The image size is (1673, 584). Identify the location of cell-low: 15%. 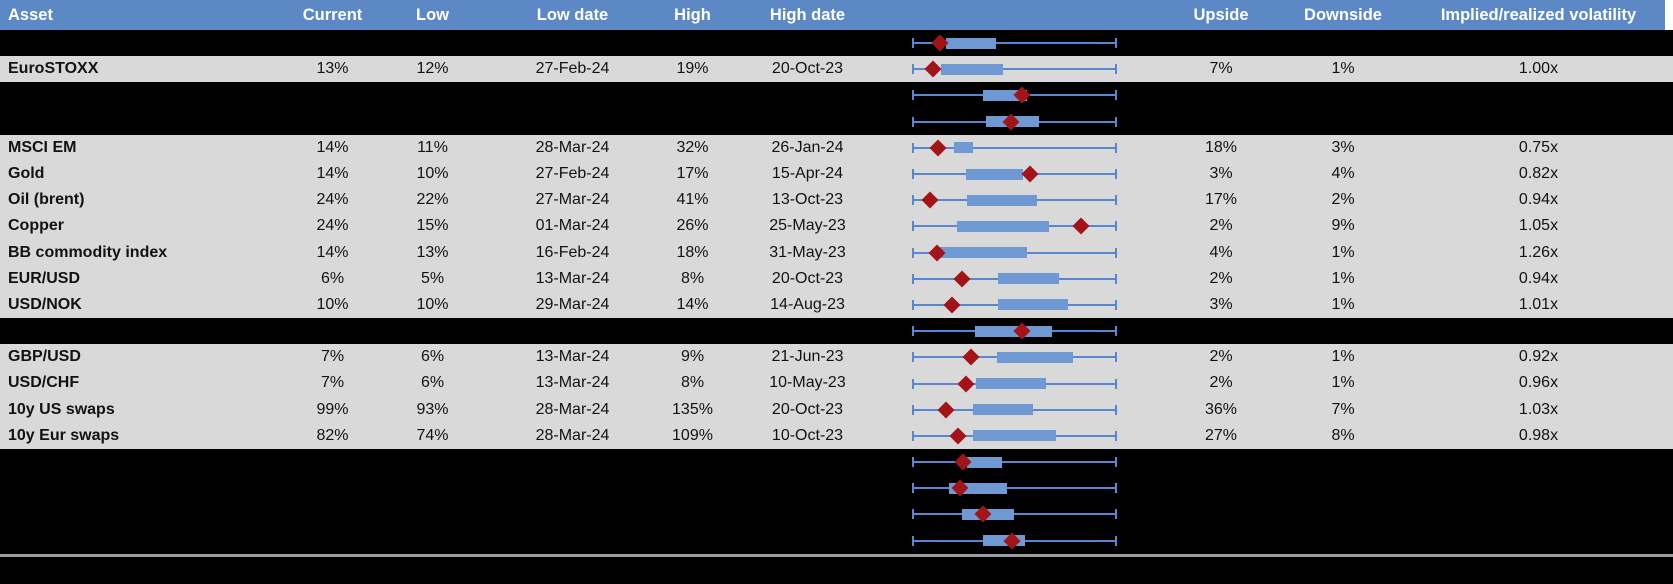
(432, 226).